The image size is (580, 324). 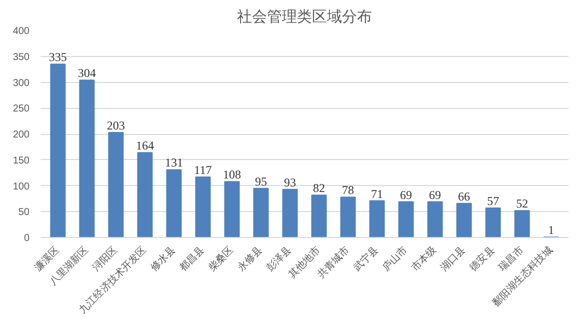 What do you see at coordinates (464, 196) in the screenshot?
I see `data-label: 66` at bounding box center [464, 196].